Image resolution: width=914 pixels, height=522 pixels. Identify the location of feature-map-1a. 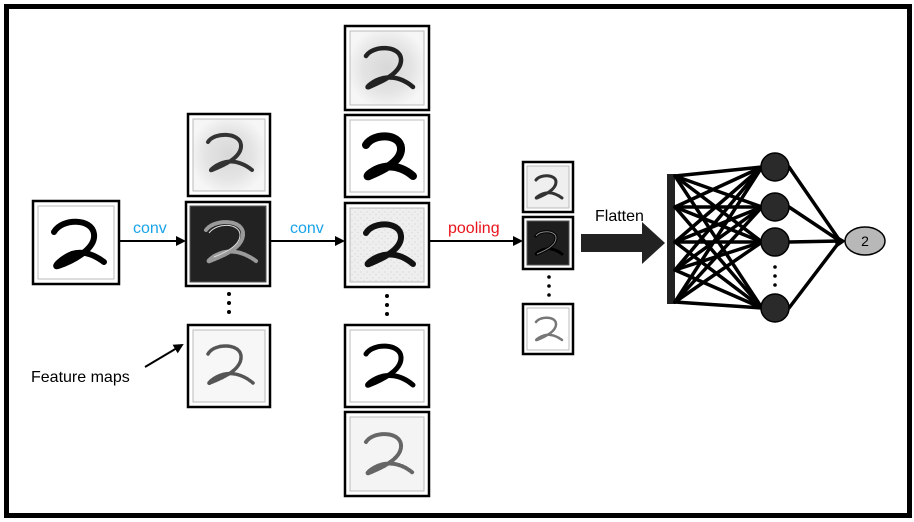
(229, 155).